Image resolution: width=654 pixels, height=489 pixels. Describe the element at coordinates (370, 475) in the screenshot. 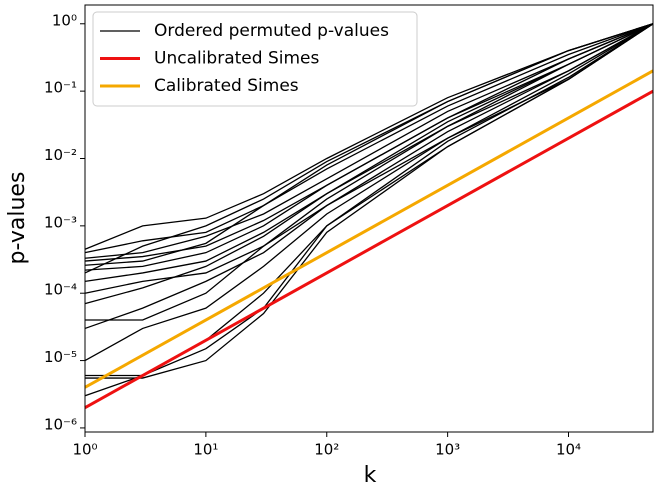

I see `x-axis-label: k` at that location.